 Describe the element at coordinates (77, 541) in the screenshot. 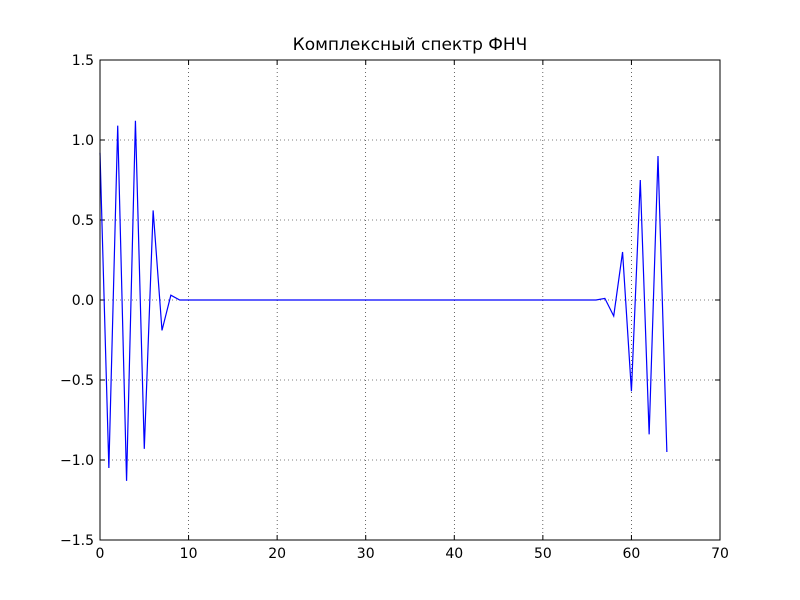

I see `y-tick-label: −1.5` at that location.